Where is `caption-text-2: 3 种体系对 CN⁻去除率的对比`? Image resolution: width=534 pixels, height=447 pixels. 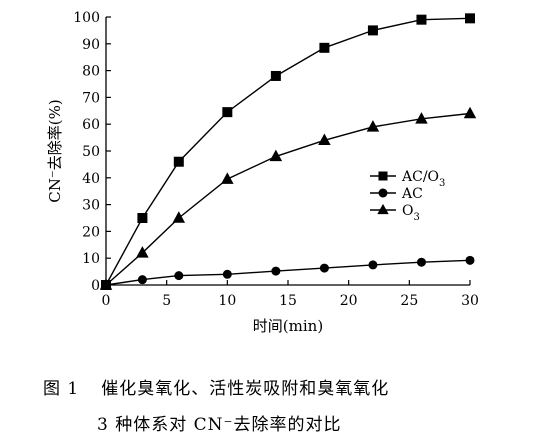
caption-text-2: 3 种体系对 CN⁻去除率的对比 is located at coordinates (219, 425).